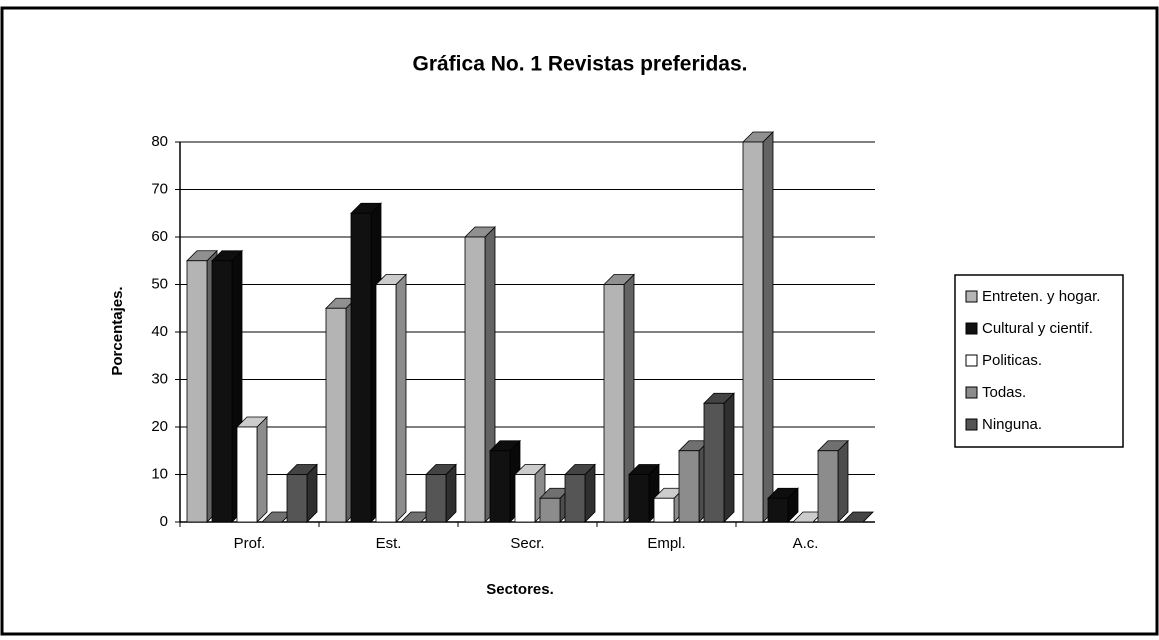  What do you see at coordinates (858, 517) in the screenshot?
I see `bar-top` at bounding box center [858, 517].